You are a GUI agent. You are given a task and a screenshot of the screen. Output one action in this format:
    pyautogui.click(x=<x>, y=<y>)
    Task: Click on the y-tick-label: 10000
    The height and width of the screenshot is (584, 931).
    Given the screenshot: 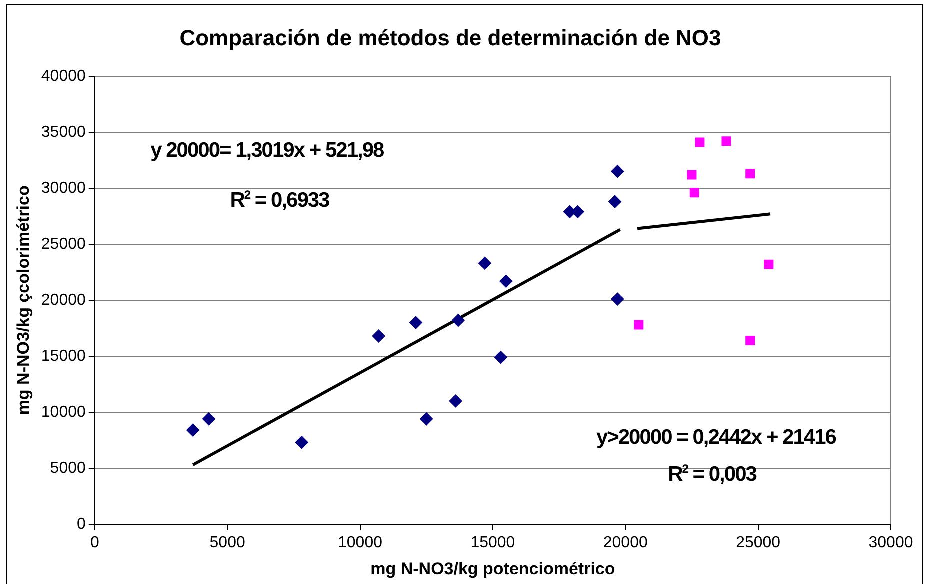 What is the action you would take?
    pyautogui.click(x=63, y=412)
    